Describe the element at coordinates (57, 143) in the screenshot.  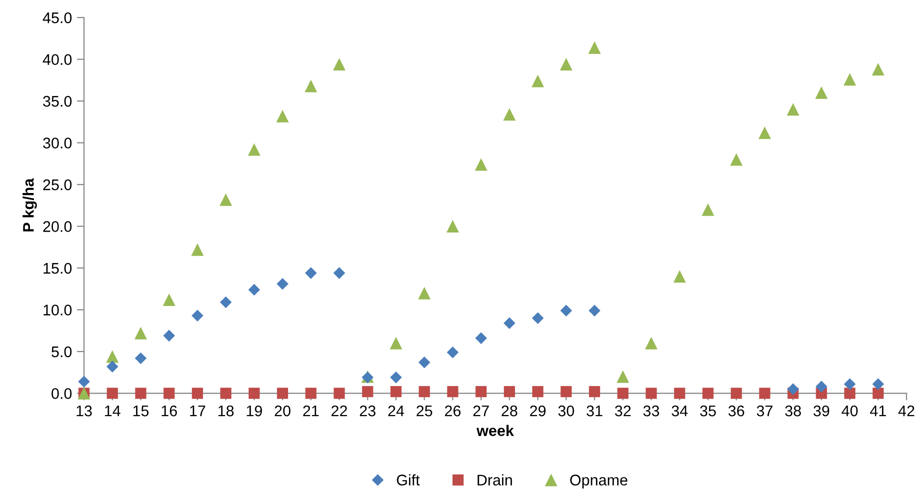
I see `y-tick-label: 30.0` at that location.